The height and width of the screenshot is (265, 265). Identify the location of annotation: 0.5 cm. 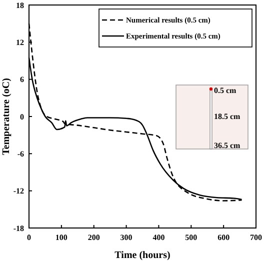
(225, 90).